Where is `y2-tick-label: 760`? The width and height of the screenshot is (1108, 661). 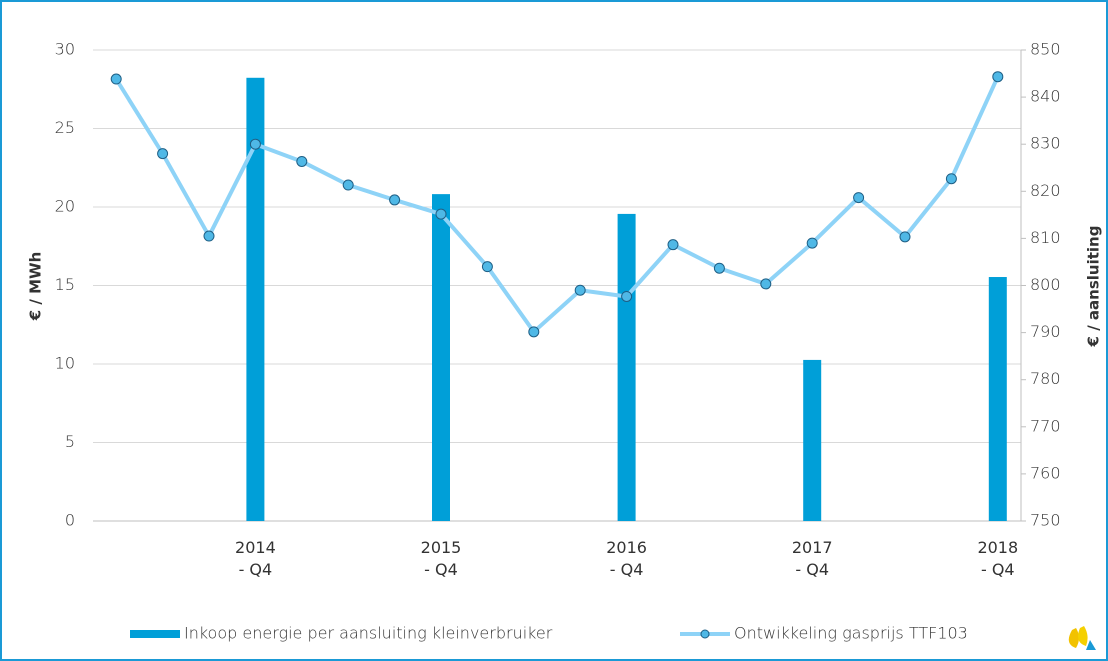
y2-tick-label: 760 is located at coordinates (1045, 472).